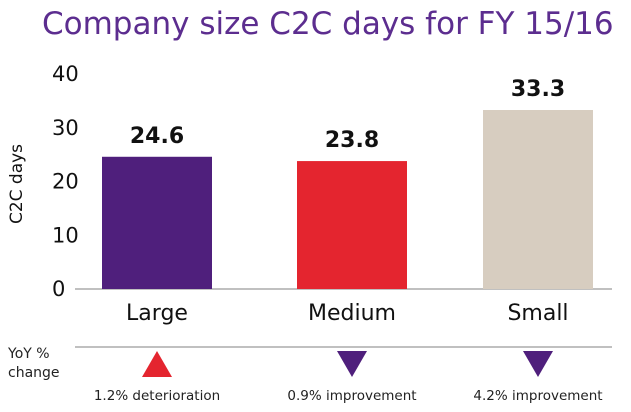  I want to click on y-tick-label: 30, so click(65, 128).